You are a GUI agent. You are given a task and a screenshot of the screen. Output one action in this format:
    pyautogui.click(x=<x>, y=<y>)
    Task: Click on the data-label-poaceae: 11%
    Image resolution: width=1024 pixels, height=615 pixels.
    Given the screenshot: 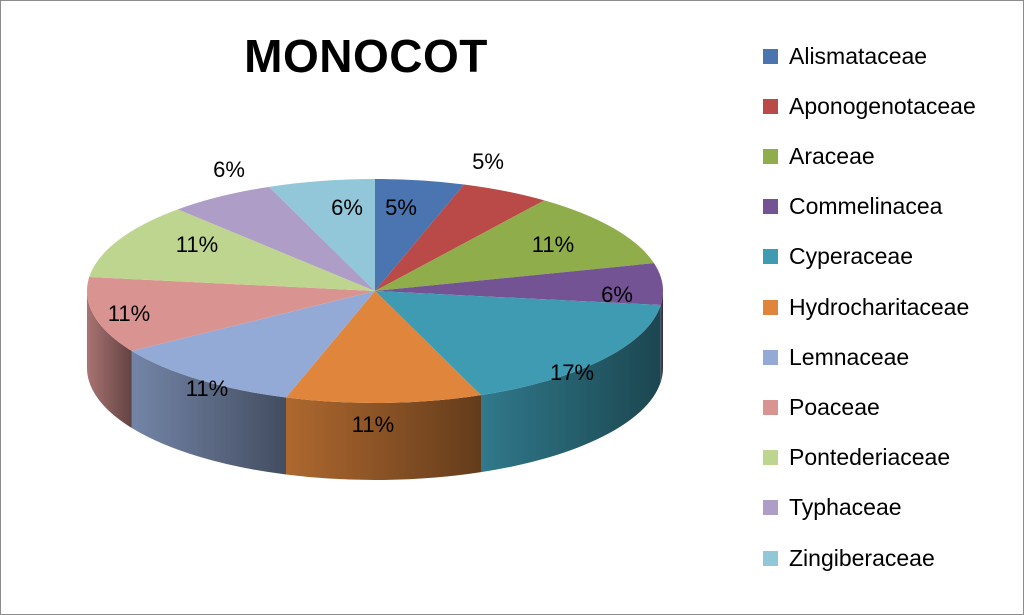 What is the action you would take?
    pyautogui.click(x=129, y=313)
    